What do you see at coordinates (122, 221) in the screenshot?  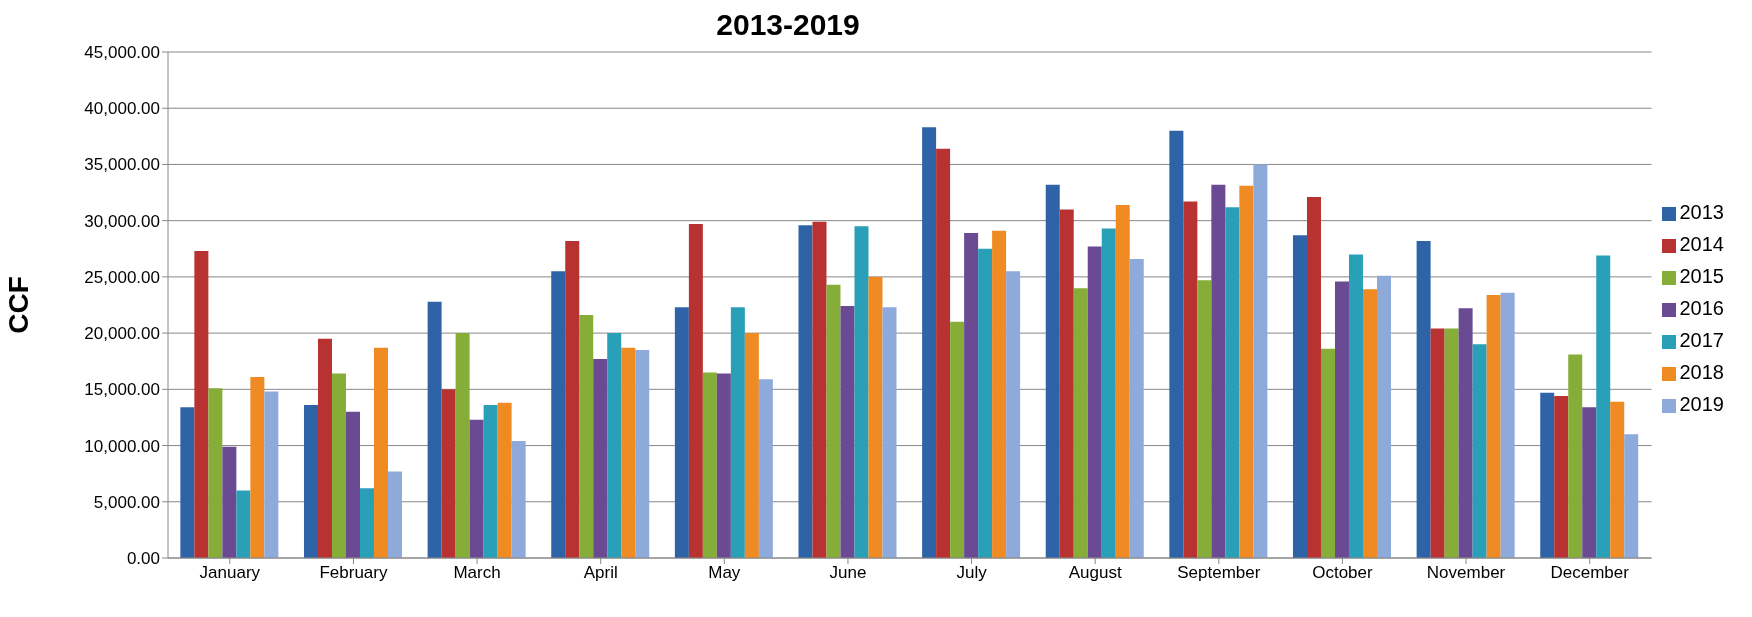 I see `y-tick-label: 30,000.00` at bounding box center [122, 221].